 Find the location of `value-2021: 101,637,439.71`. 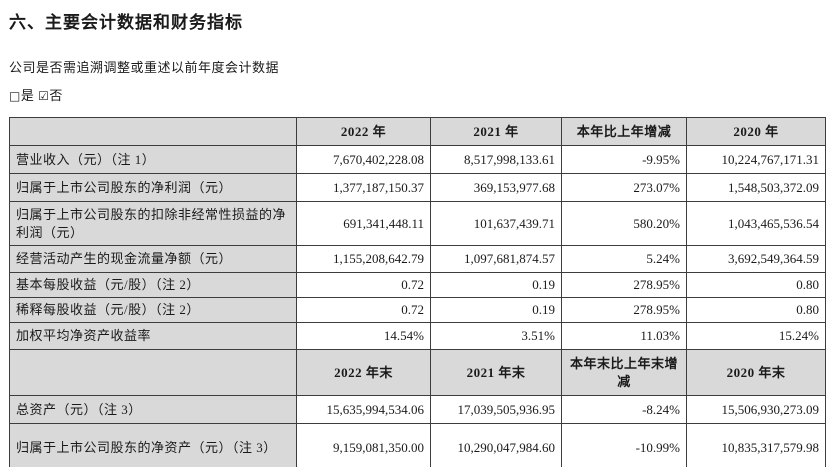

value-2021: 101,637,439.71 is located at coordinates (496, 223).